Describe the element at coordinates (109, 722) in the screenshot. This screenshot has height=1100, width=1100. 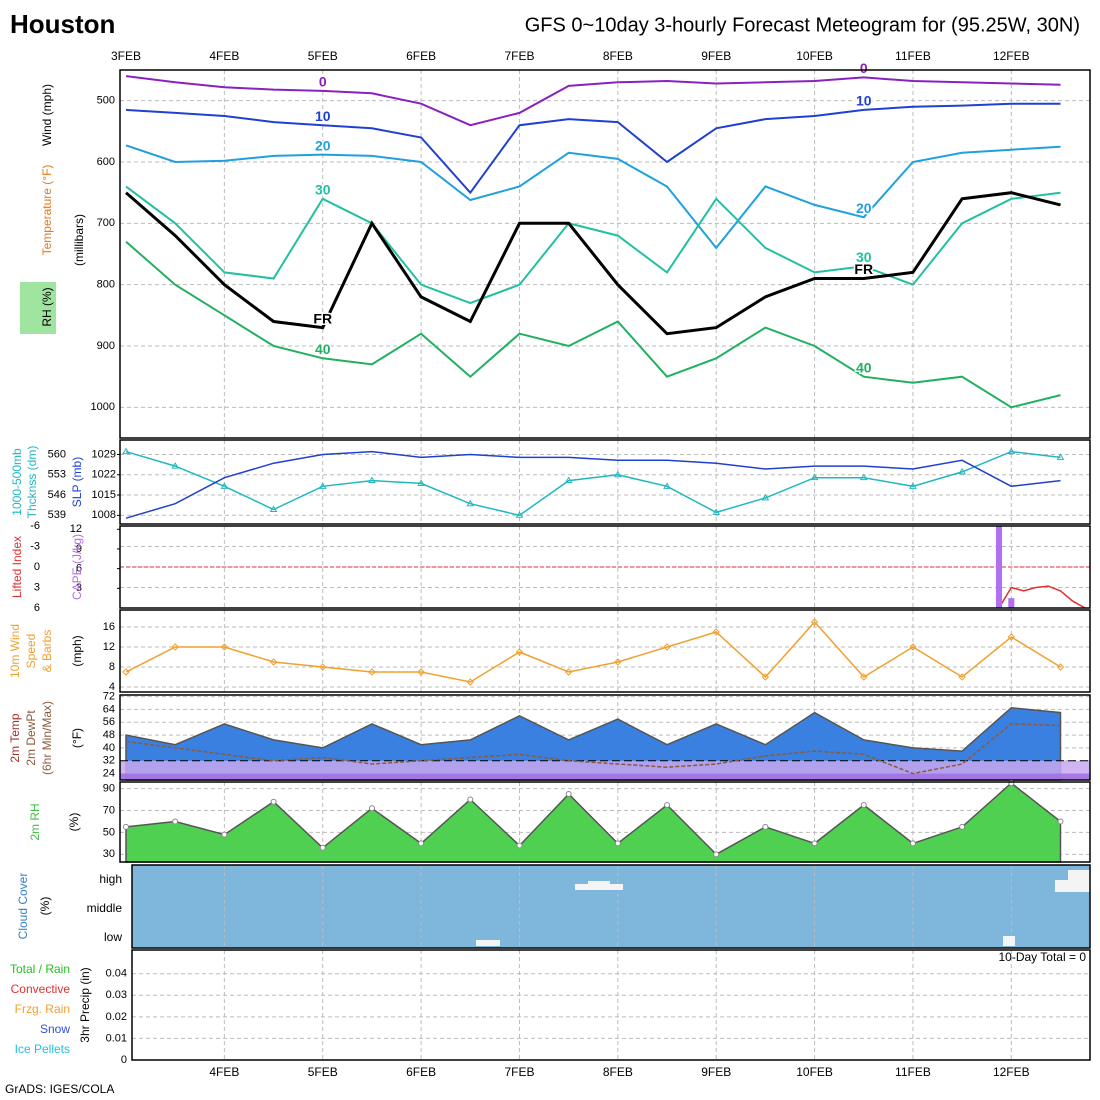
I see `y-tick-label: 56` at that location.